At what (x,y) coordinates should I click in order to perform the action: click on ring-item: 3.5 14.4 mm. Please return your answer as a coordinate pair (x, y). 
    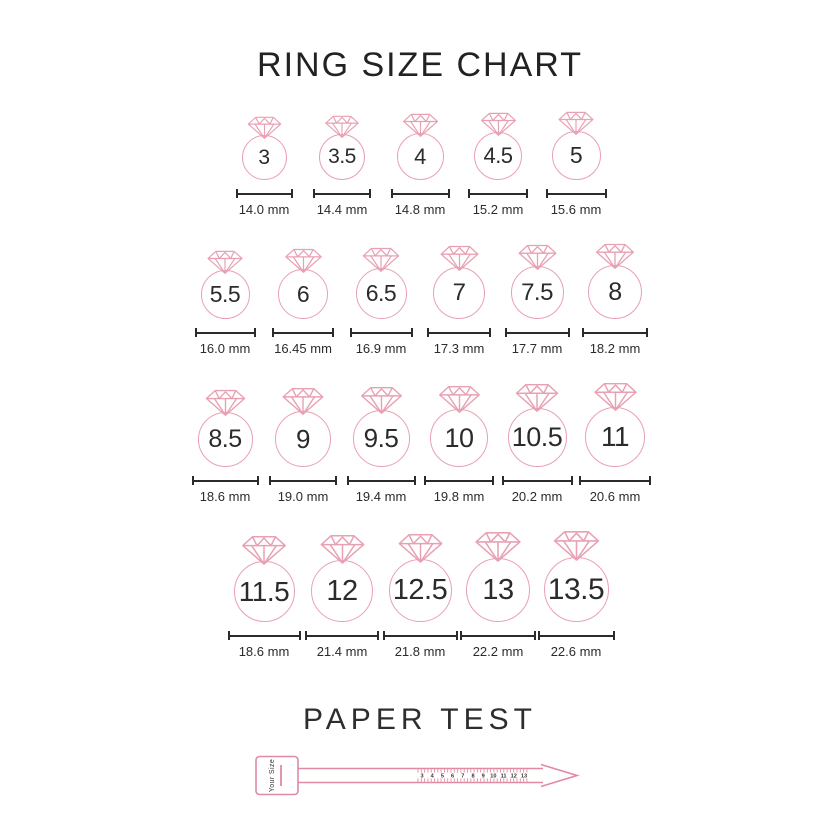
    Looking at the image, I should click on (342, 166).